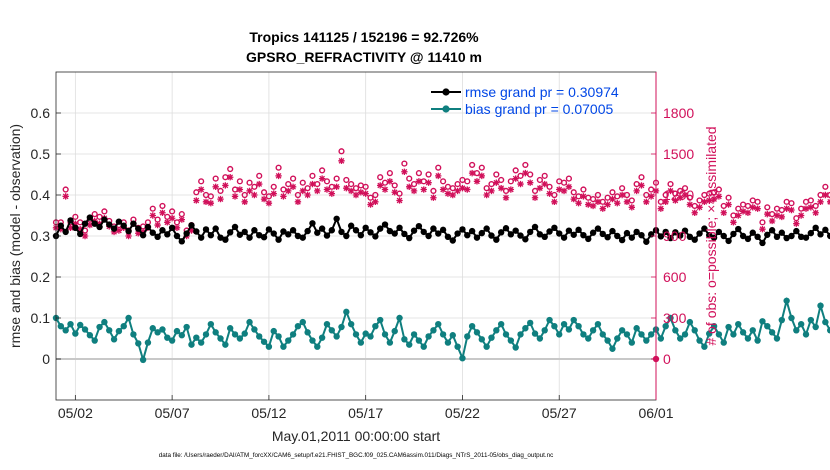 The height and width of the screenshot is (470, 830). I want to click on x-axis: 05/02 05/07 05/12 05/17 05/22 05/27 06/01, so click(366, 408).